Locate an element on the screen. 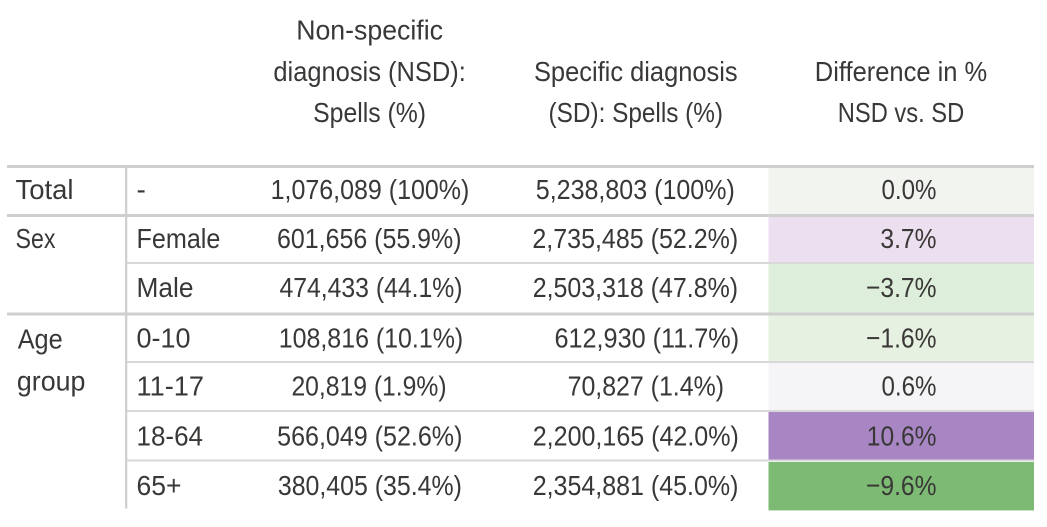 This screenshot has height=527, width=1047. svg-text: 11-17 is located at coordinates (171, 386).